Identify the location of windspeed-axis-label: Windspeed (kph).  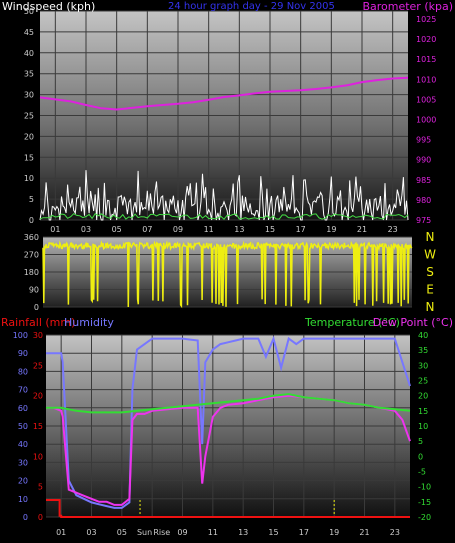
(48, 6).